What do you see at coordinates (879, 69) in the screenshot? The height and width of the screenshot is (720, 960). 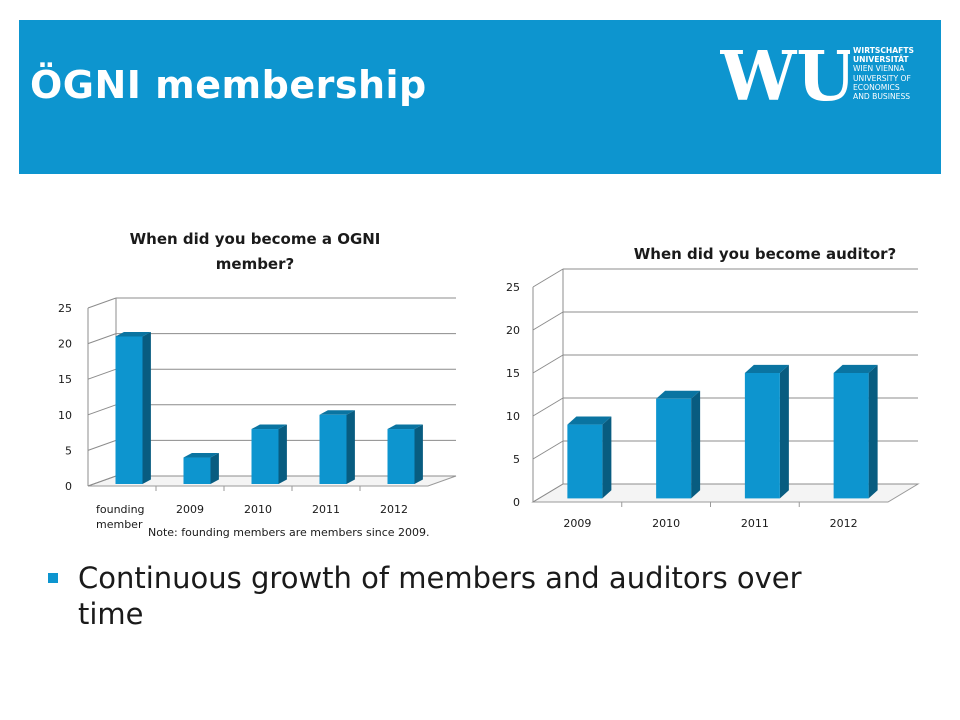 I see `logo-line: WIEN VIENNA` at bounding box center [879, 69].